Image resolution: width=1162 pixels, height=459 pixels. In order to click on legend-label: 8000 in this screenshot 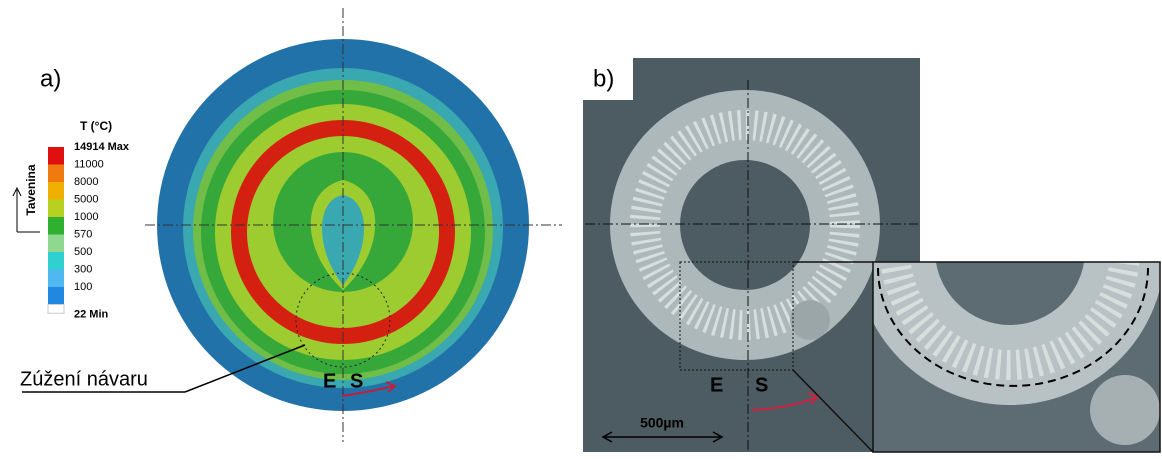, I will do `click(86, 182)`.